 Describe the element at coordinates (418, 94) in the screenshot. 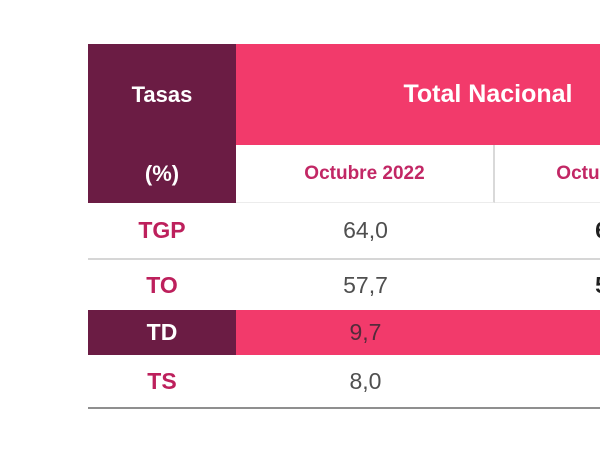

I see `group-header: Total Nacional` at that location.